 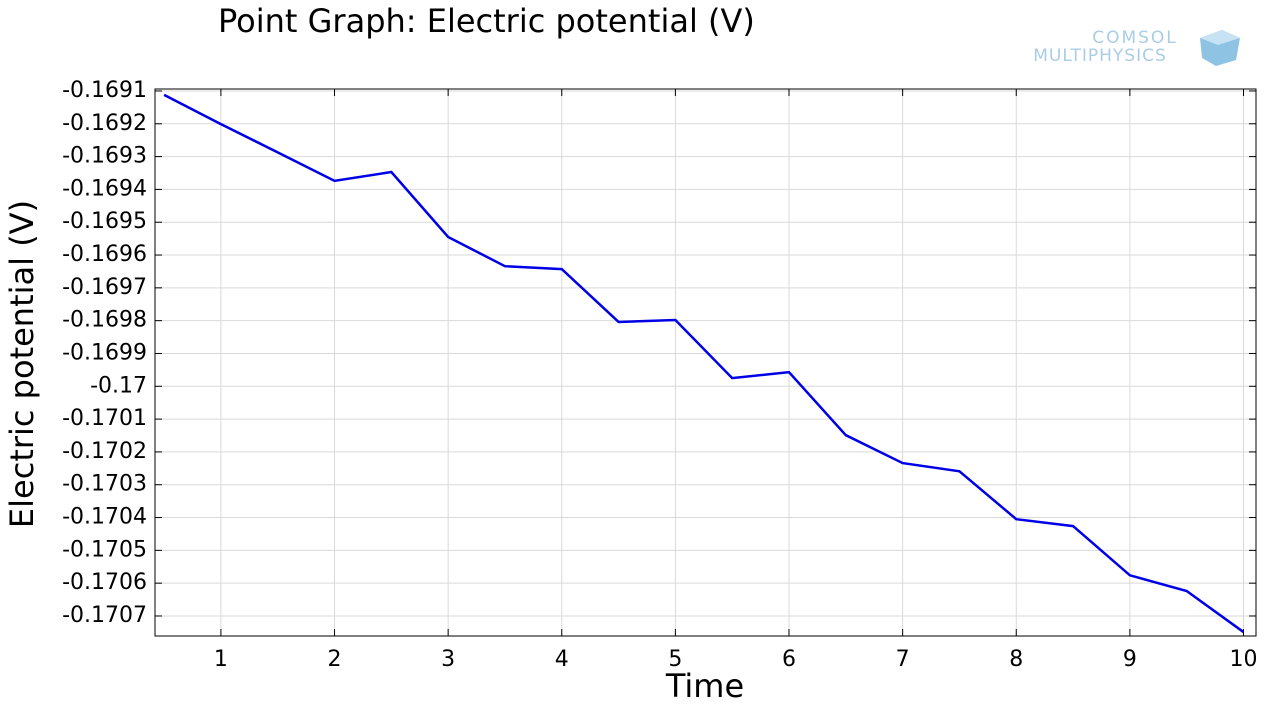 What do you see at coordinates (1016, 659) in the screenshot?
I see `x-tick-label: 8` at bounding box center [1016, 659].